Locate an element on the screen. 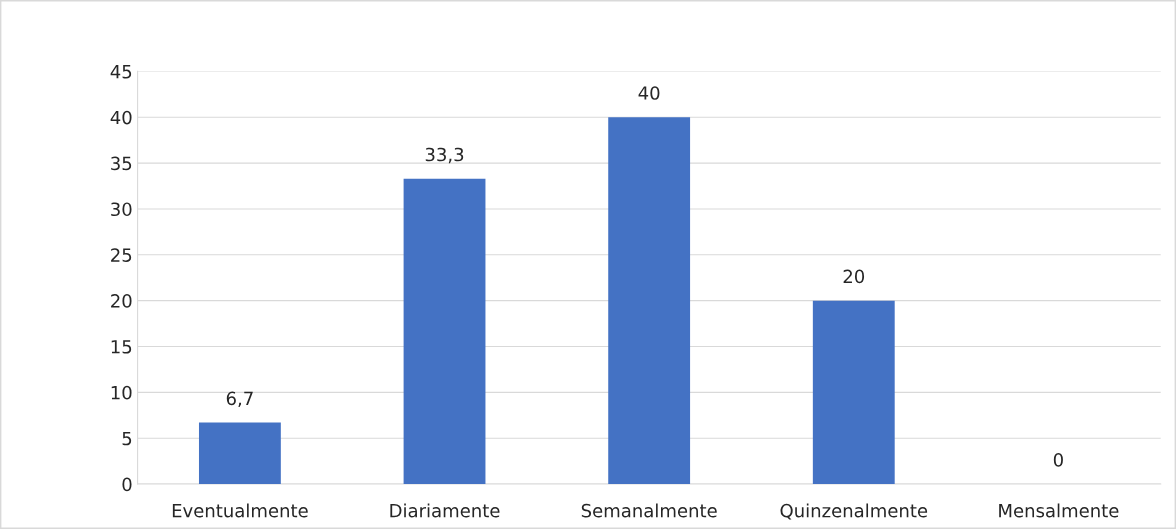  data-label: 6,7 is located at coordinates (239, 399).